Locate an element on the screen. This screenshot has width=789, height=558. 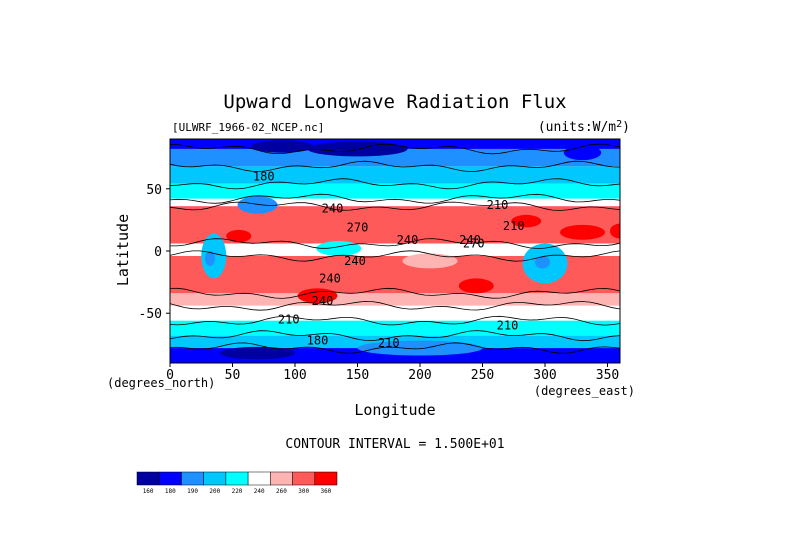
y-tick-label: 0 is located at coordinates (158, 252).